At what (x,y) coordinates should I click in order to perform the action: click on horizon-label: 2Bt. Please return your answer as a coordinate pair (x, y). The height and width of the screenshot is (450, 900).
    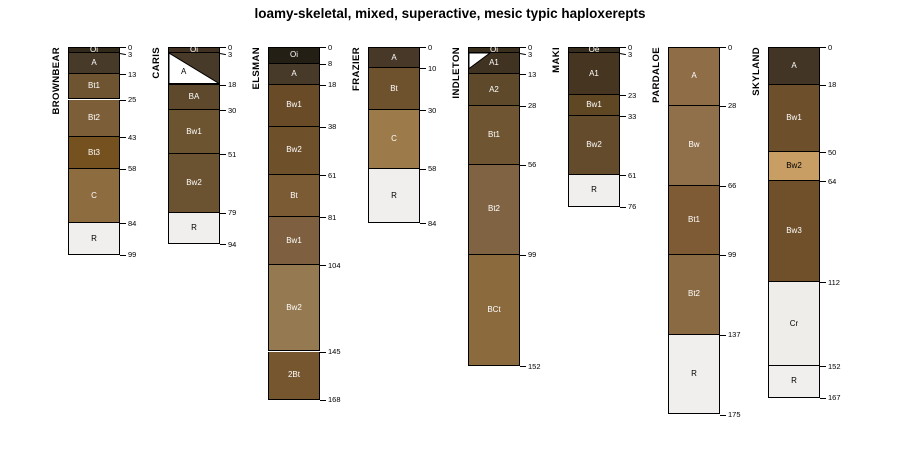
    Looking at the image, I should click on (293, 375).